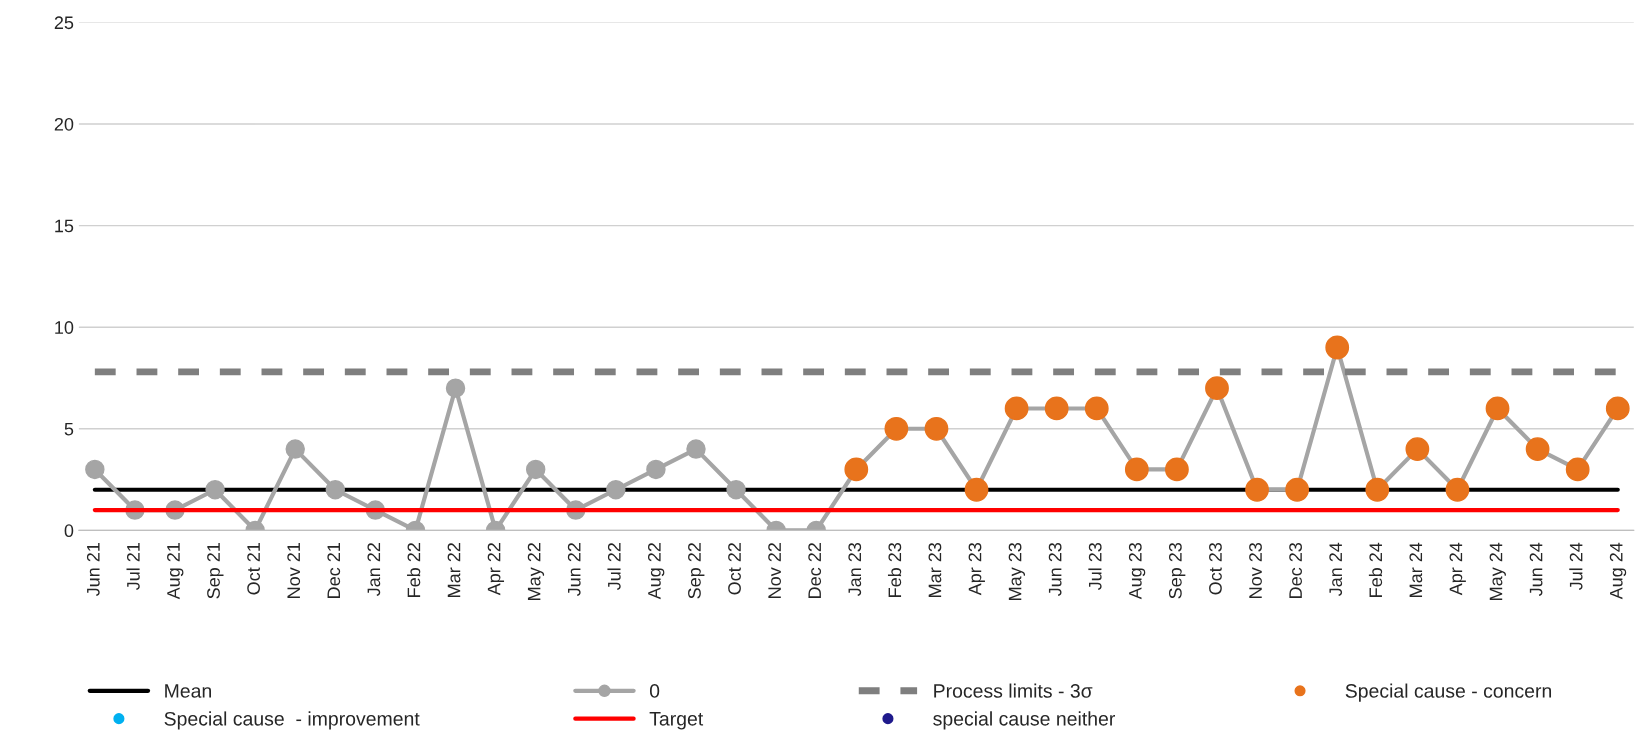 This screenshot has width=1642, height=747. I want to click on y-tick-label: 5, so click(69, 429).